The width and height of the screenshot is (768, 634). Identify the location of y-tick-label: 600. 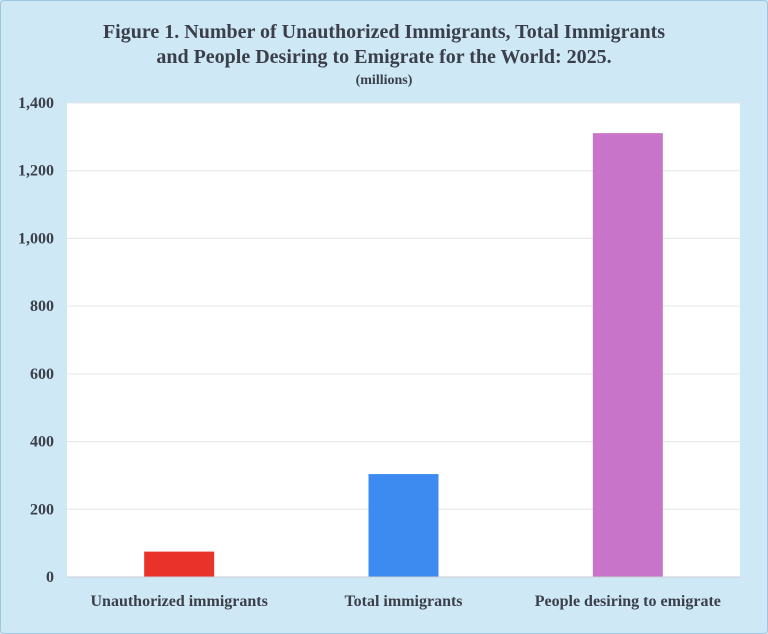
(42, 374).